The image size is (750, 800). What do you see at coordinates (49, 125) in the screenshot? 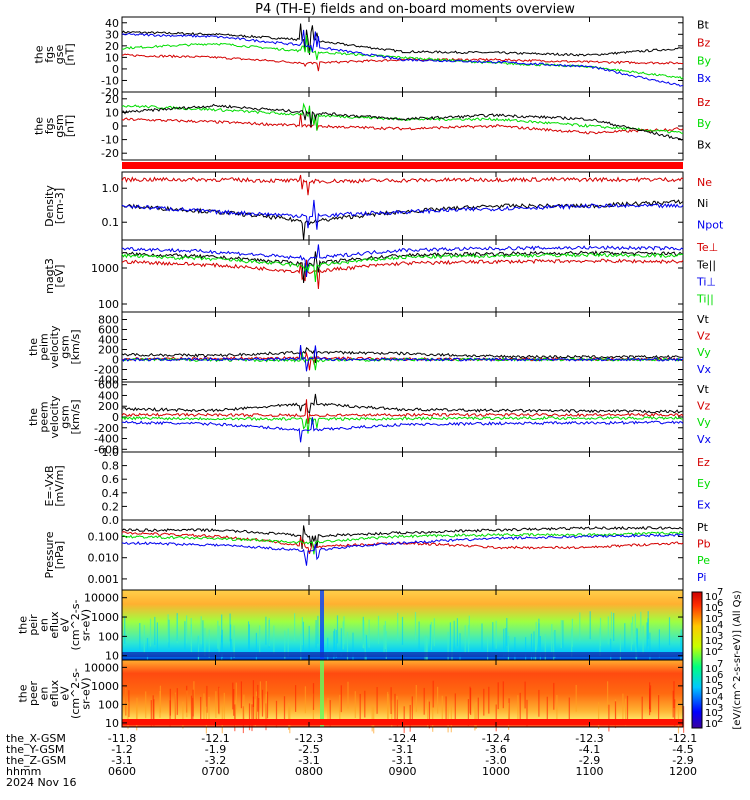
I see `y-axis-label: fgs` at bounding box center [49, 125].